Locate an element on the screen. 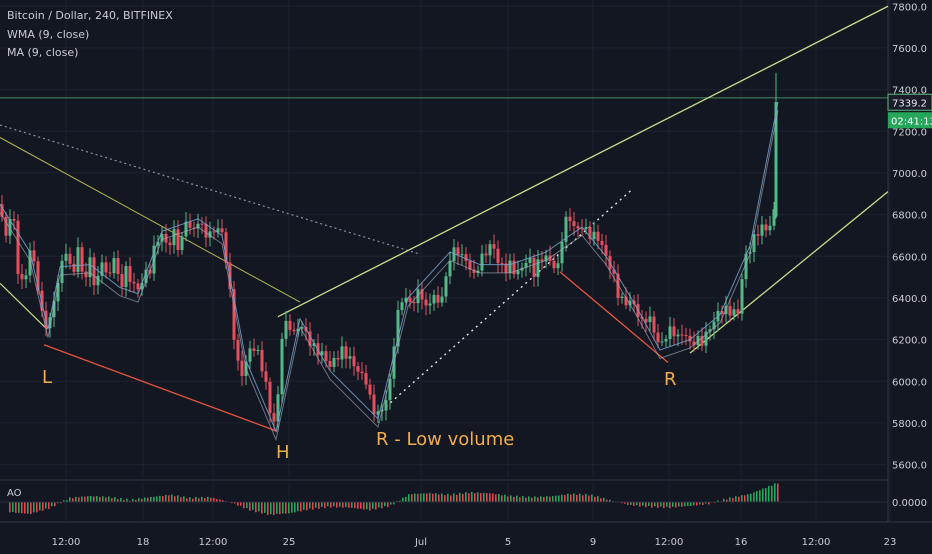  ao-legend: AO is located at coordinates (14, 493).